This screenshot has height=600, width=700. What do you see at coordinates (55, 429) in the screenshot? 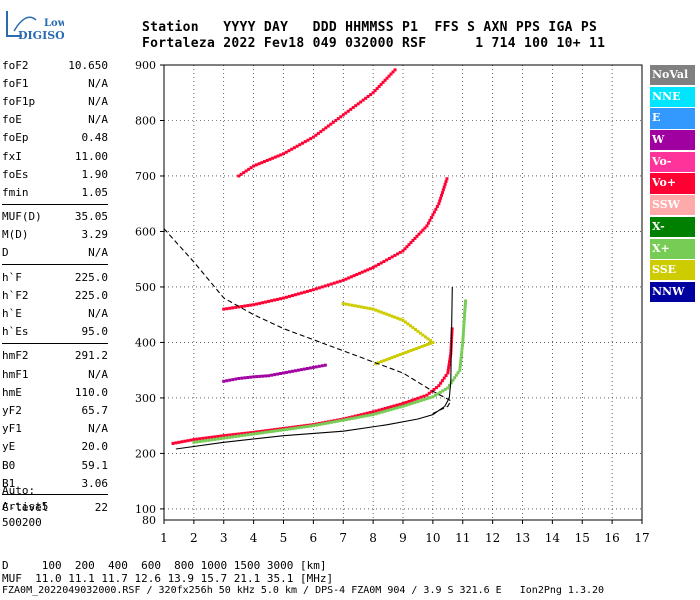
I see `param-row: yF1 N/A` at bounding box center [55, 429].